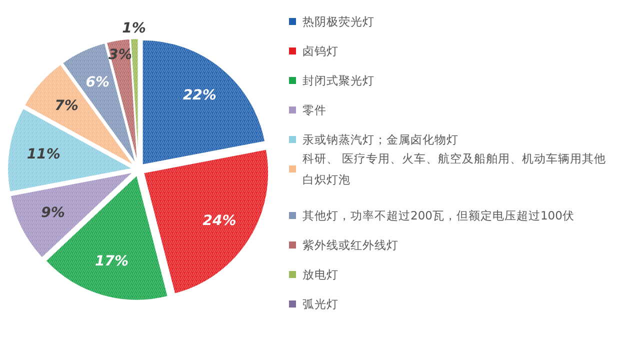  I want to click on data-label: 11%, so click(43, 154).